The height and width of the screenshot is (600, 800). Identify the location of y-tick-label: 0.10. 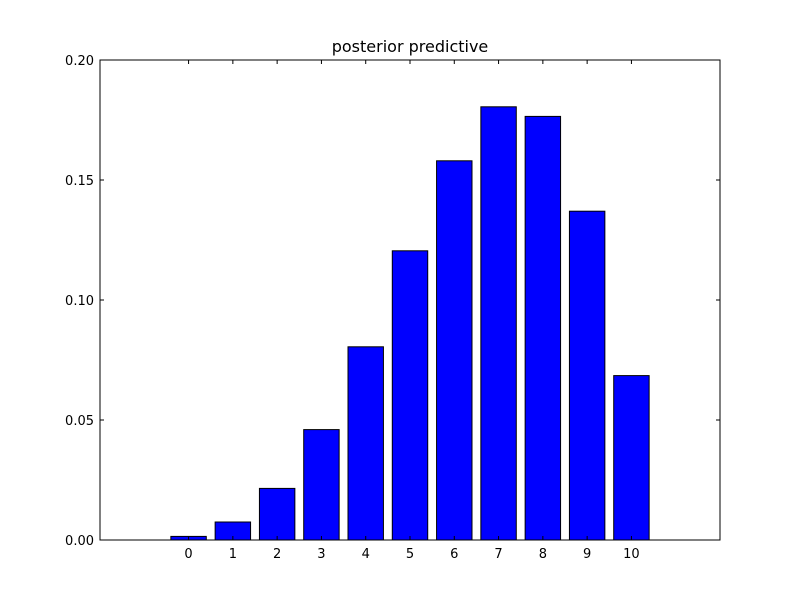
(79, 301).